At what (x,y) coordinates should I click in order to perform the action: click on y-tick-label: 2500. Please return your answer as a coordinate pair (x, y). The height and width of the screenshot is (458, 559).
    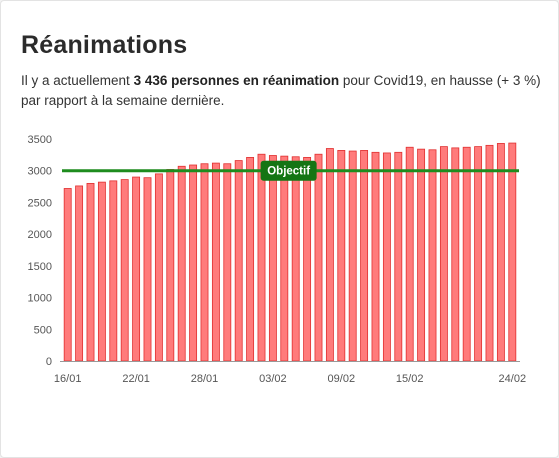
    Looking at the image, I should click on (40, 203).